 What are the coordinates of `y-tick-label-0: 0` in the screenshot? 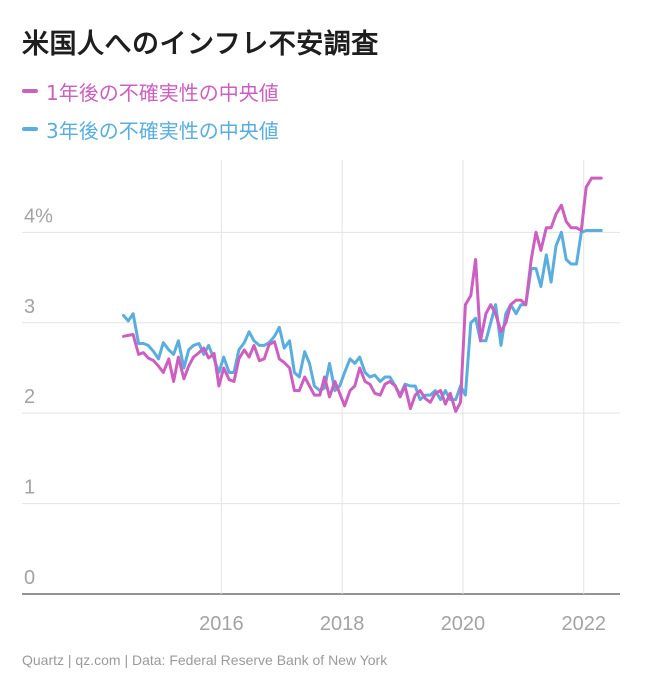 It's located at (29, 578).